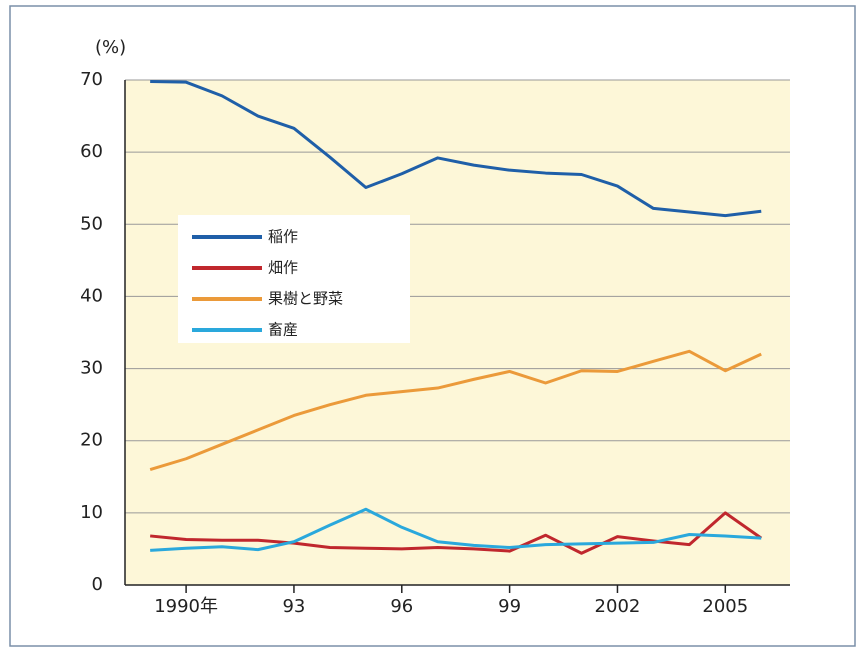 This screenshot has height=651, width=863. I want to click on y-tick-label: 40, so click(91, 295).